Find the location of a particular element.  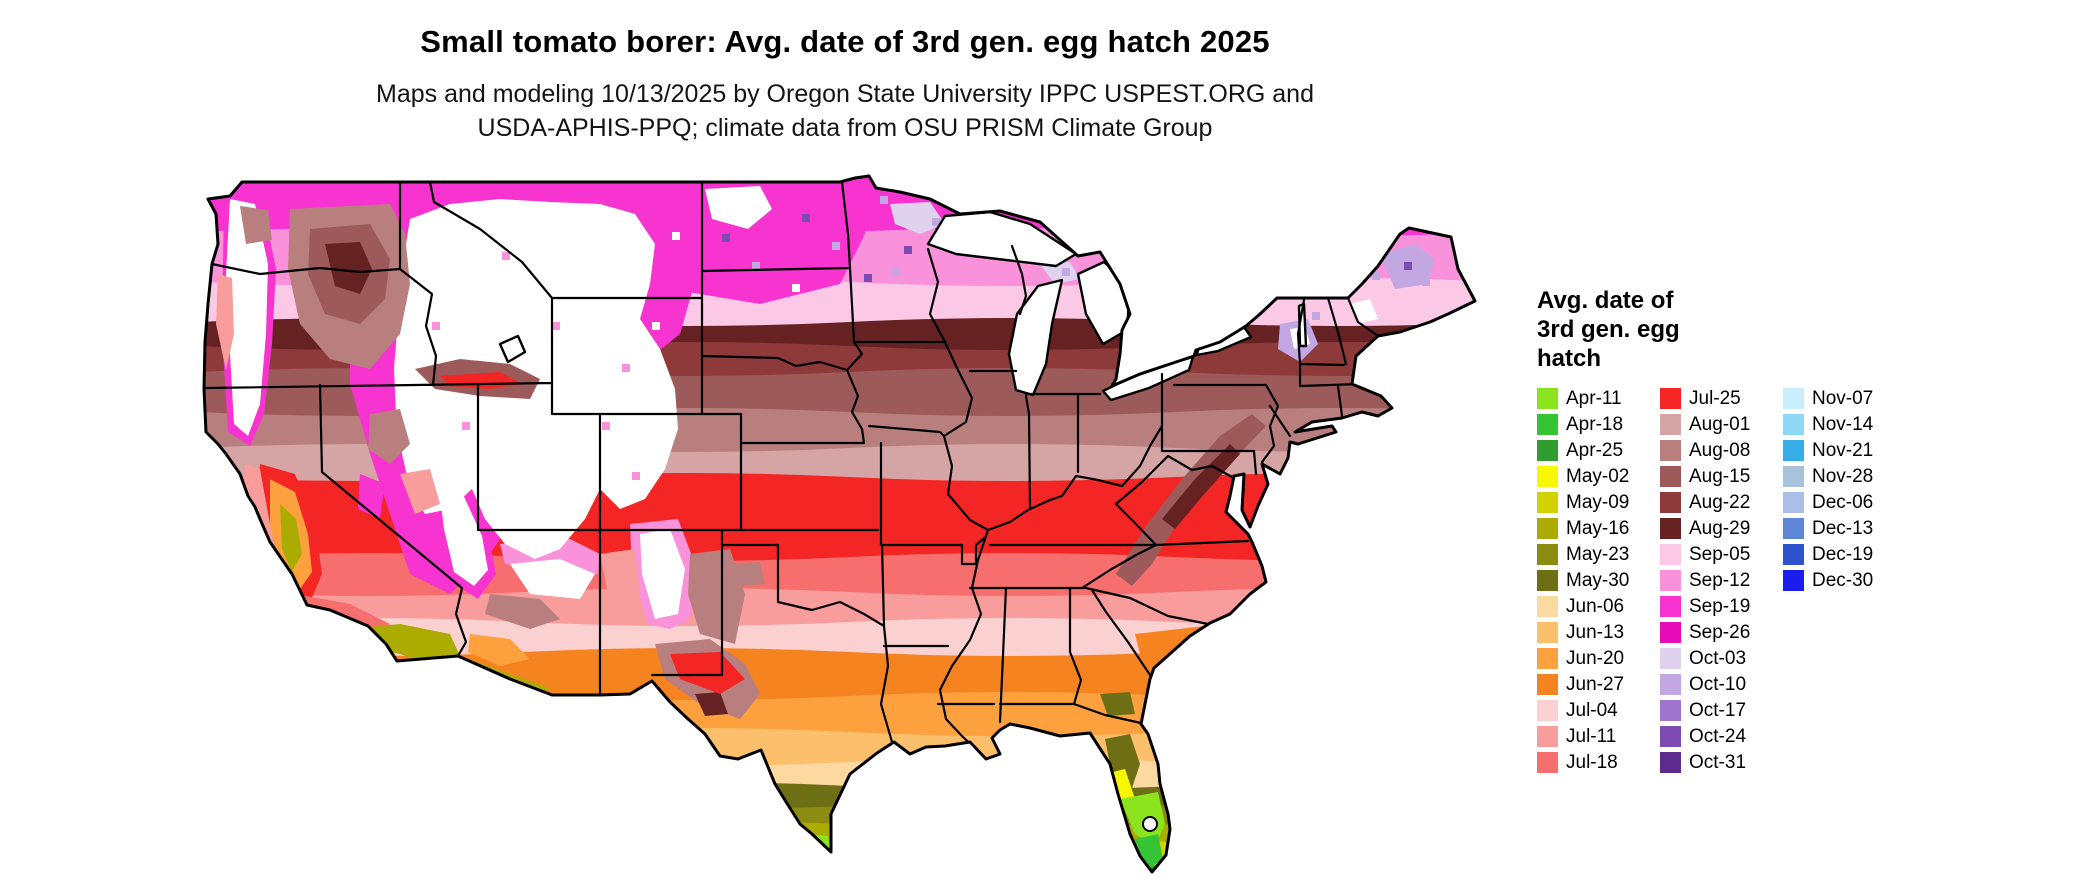

desert-olive-regions is located at coordinates (416, 599).